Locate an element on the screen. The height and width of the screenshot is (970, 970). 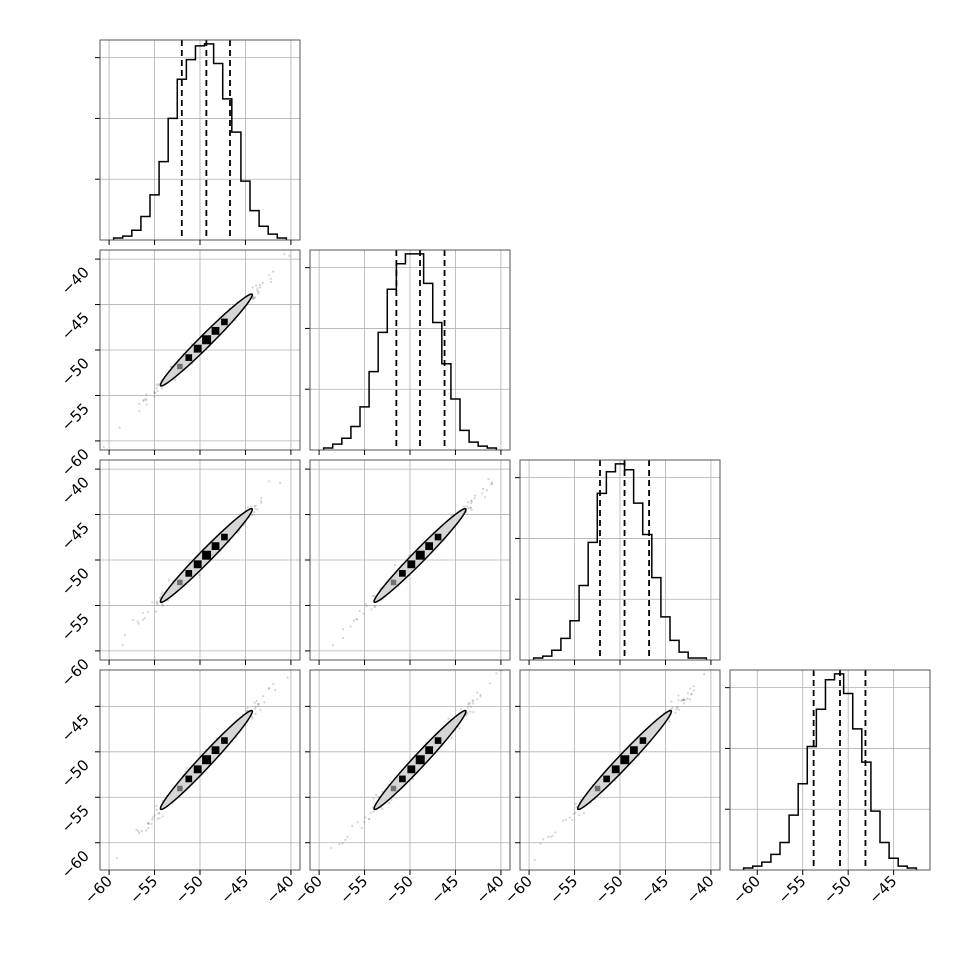
y-tick-label: −55 is located at coordinates (75, 818).